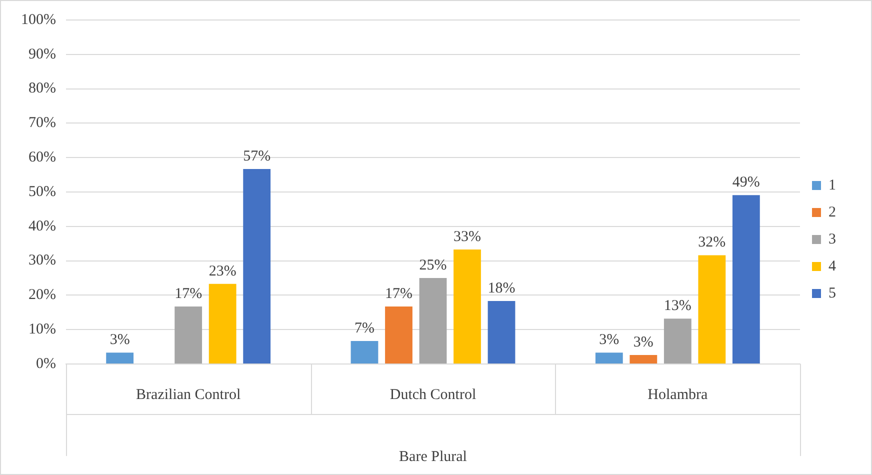  What do you see at coordinates (832, 293) in the screenshot?
I see `legend-label: 5` at bounding box center [832, 293].